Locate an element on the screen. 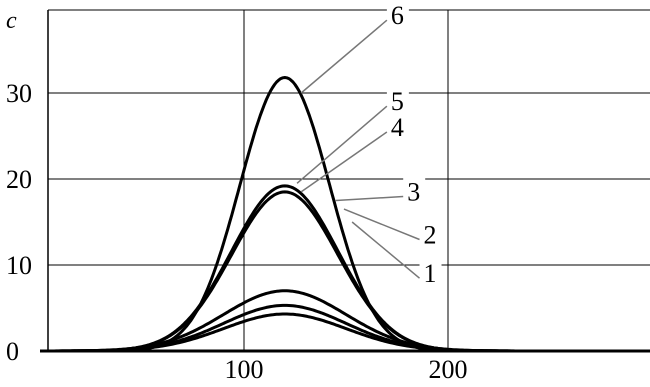 The height and width of the screenshot is (387, 650). y-tick-label: 30 is located at coordinates (19, 93).